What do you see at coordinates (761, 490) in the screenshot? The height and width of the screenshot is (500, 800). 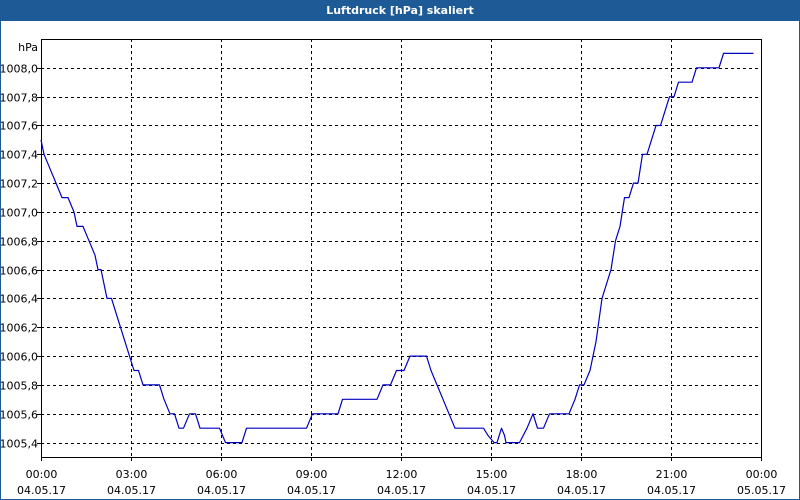 I see `x-tick-label-date: 05.05.17` at bounding box center [761, 490].